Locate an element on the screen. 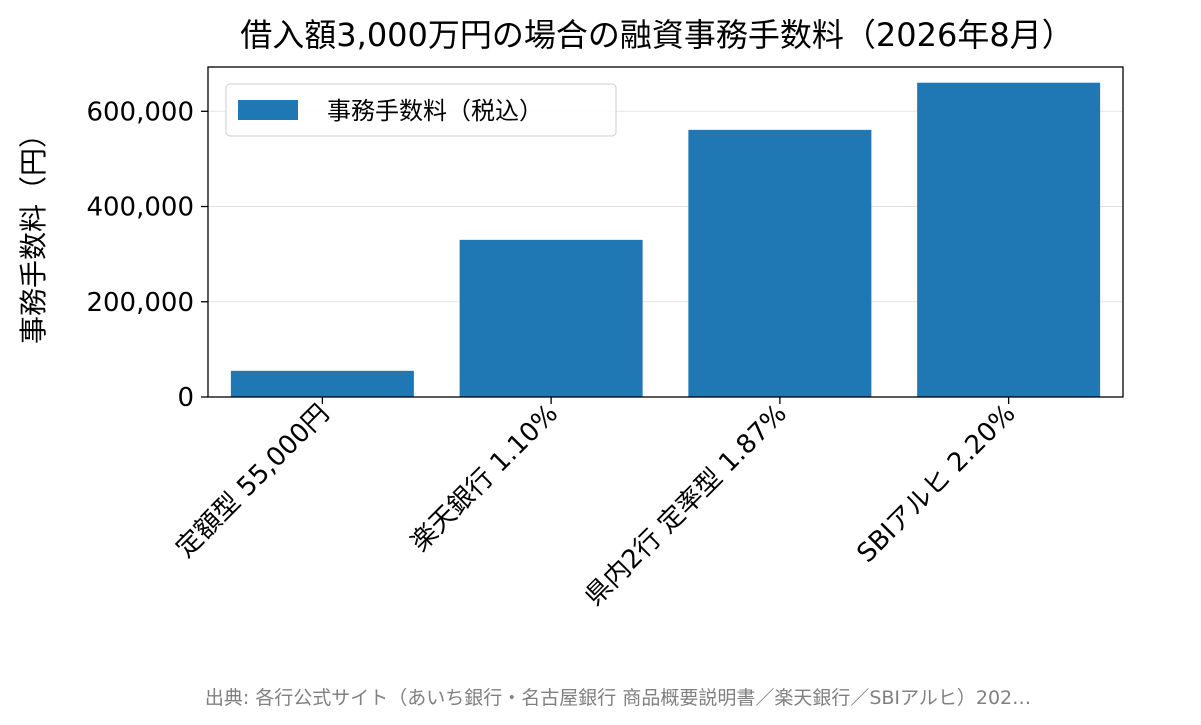  y-tick-label: 600,000 is located at coordinates (140, 112).